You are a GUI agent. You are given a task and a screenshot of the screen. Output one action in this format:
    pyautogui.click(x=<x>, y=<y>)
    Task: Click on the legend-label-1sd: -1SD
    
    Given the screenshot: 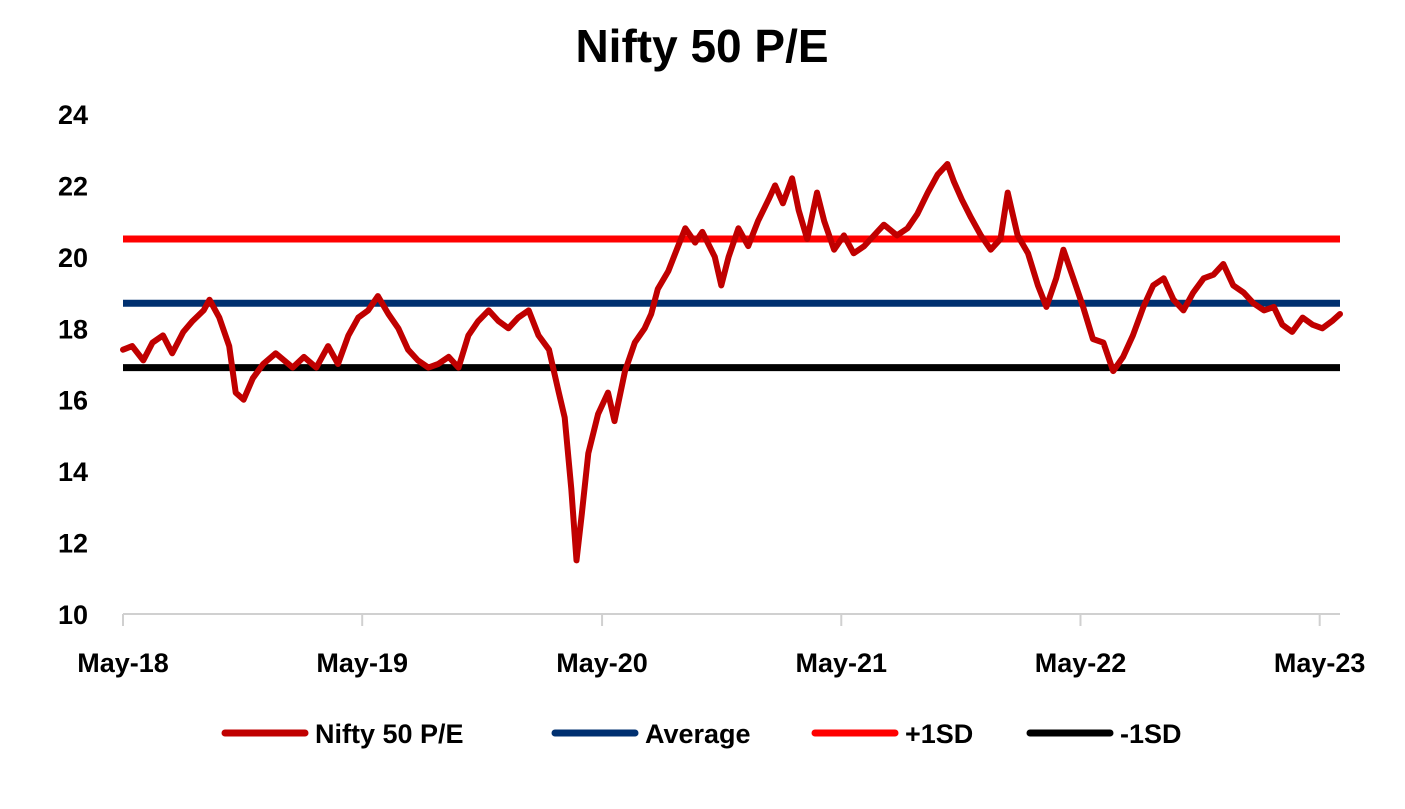 What is the action you would take?
    pyautogui.click(x=1151, y=734)
    